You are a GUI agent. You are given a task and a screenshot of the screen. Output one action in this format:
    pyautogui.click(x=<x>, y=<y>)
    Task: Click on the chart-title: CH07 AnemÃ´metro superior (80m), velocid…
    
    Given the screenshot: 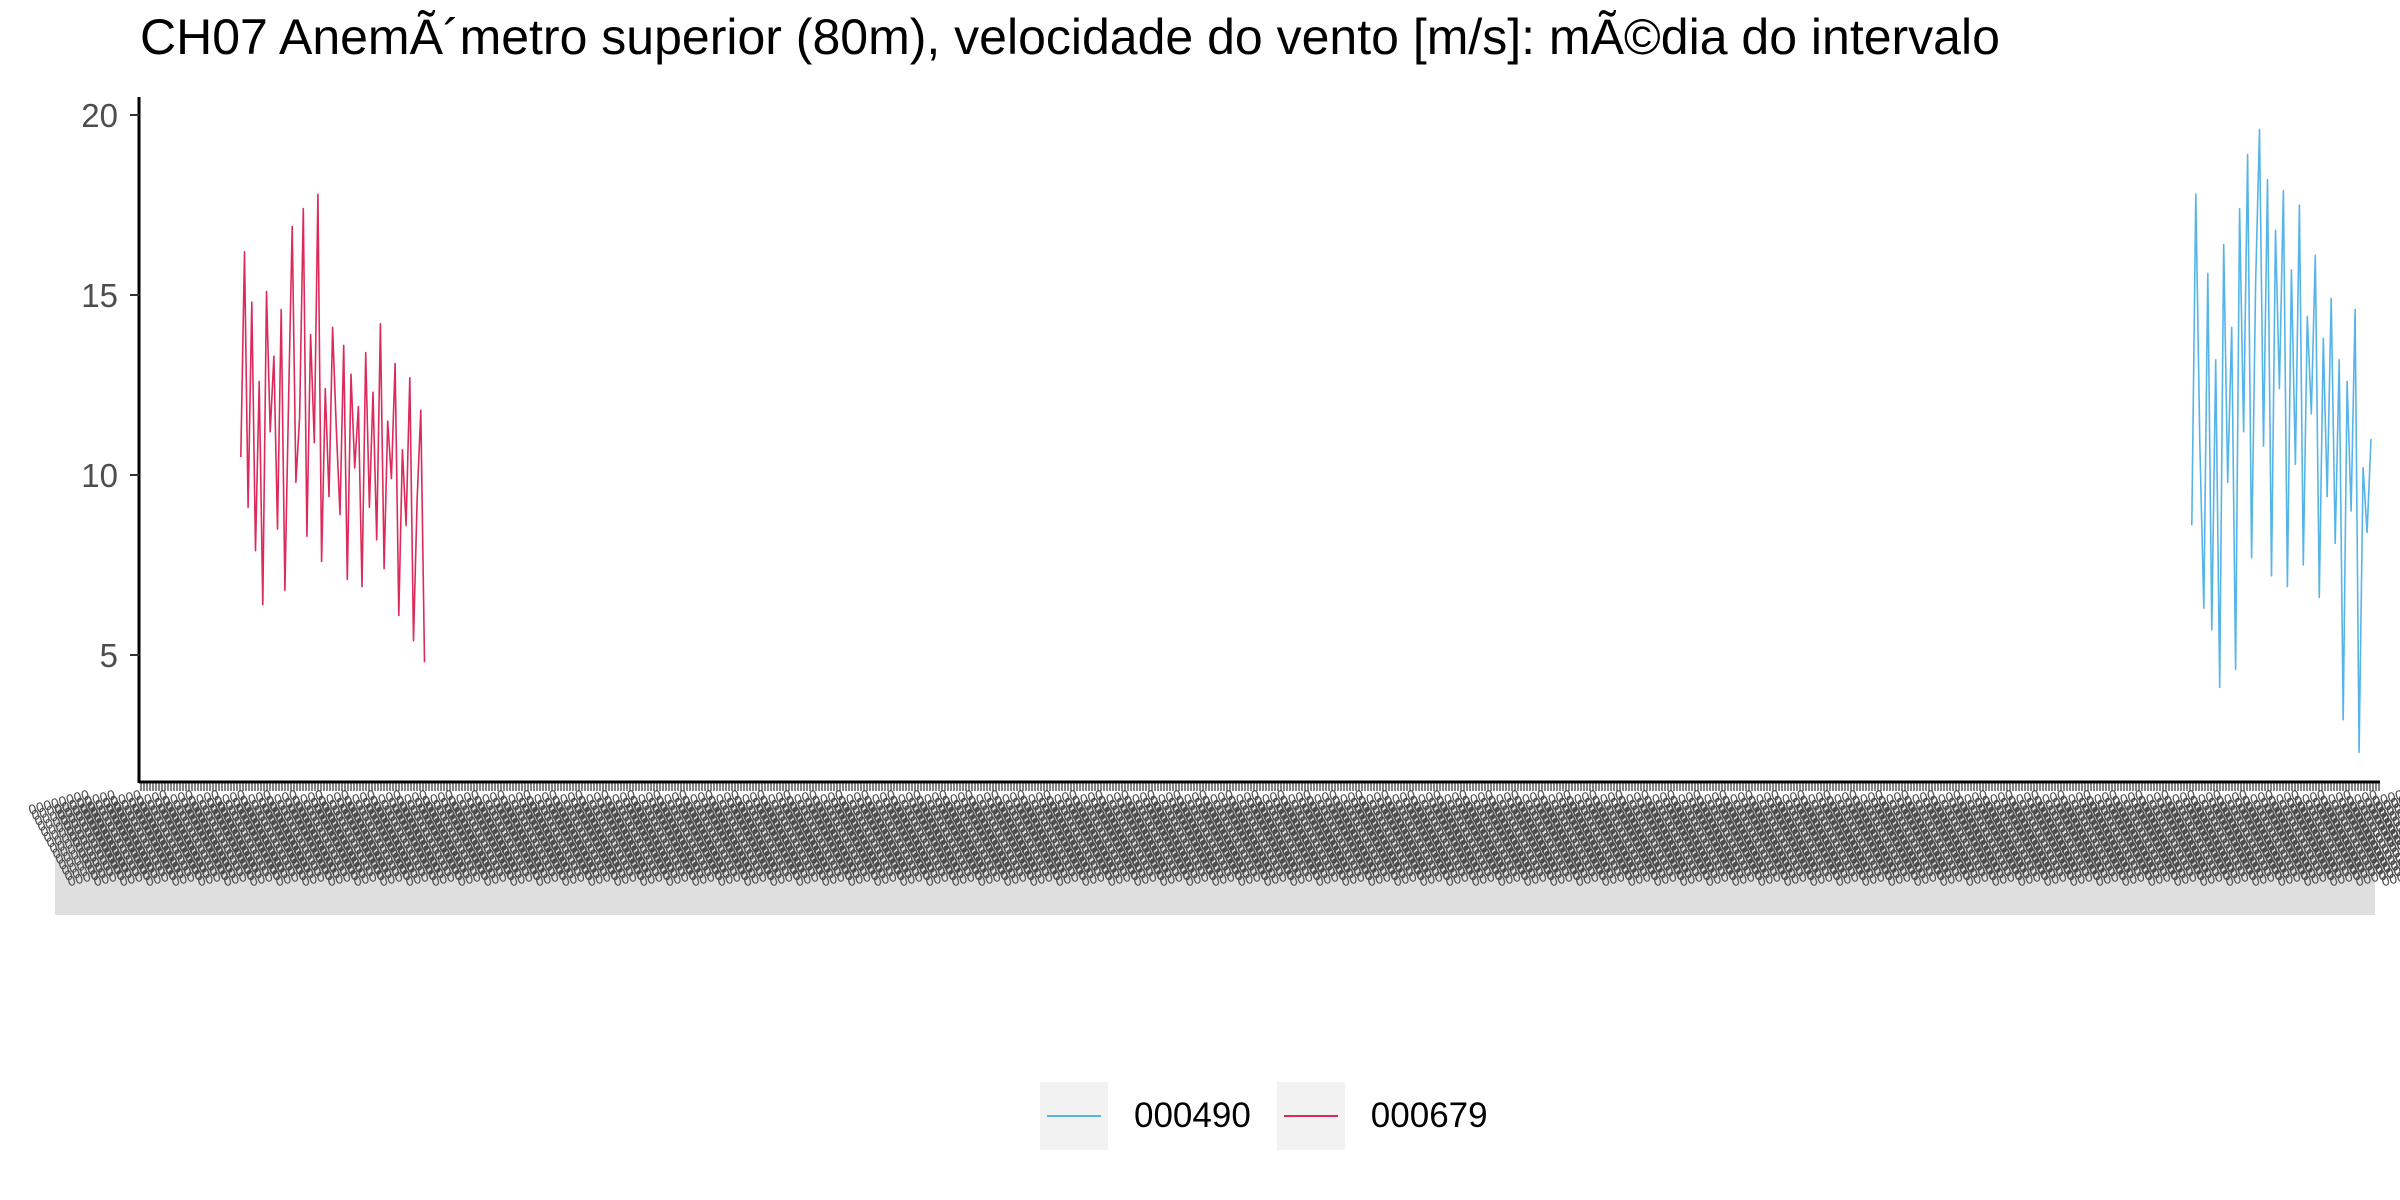 What is the action you would take?
    pyautogui.click(x=1070, y=37)
    